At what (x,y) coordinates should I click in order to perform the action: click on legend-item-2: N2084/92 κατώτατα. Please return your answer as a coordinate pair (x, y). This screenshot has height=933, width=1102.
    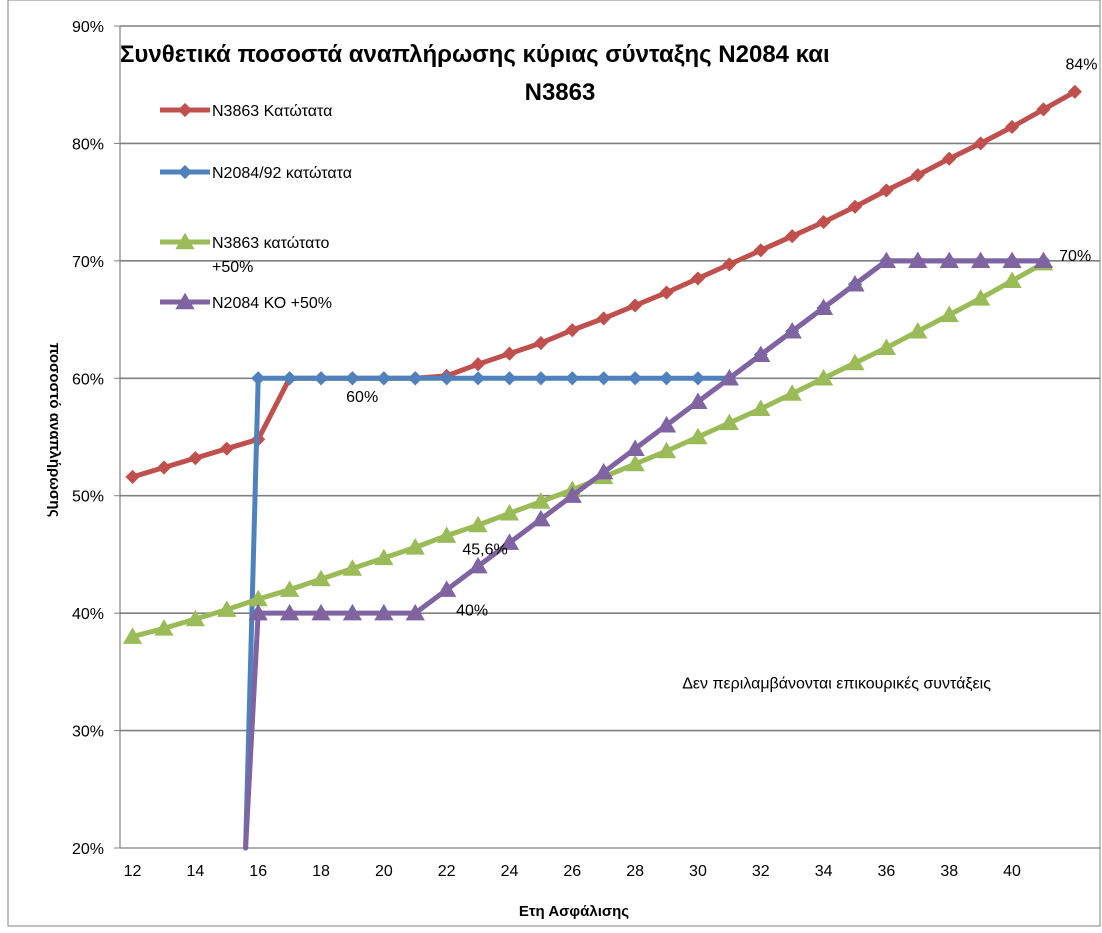
    Looking at the image, I should click on (256, 173).